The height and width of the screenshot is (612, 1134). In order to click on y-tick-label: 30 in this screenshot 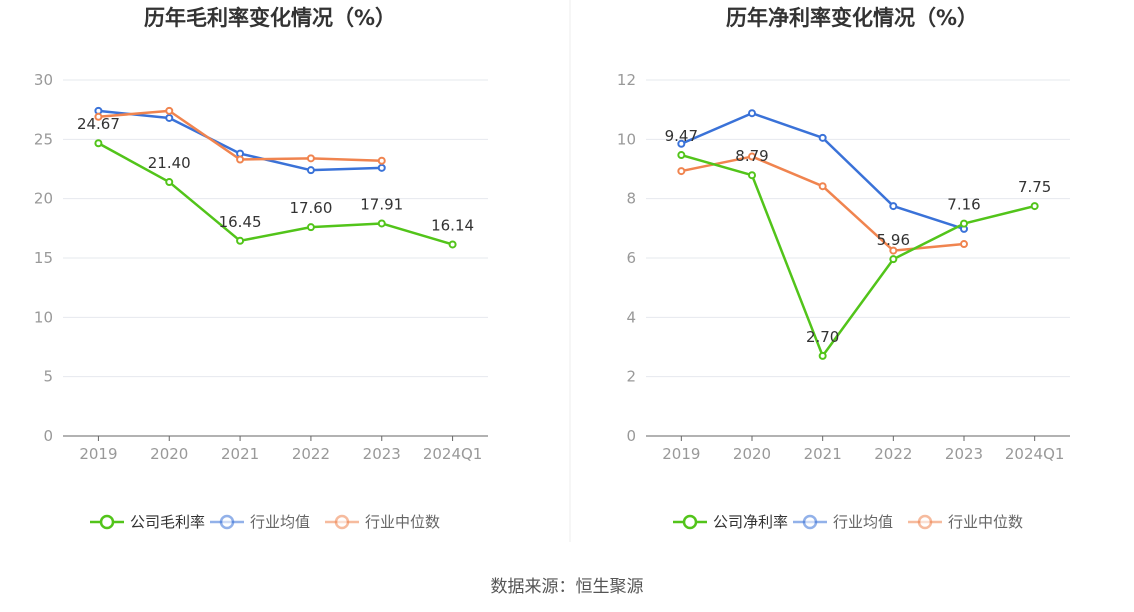, I will do `click(43, 80)`.